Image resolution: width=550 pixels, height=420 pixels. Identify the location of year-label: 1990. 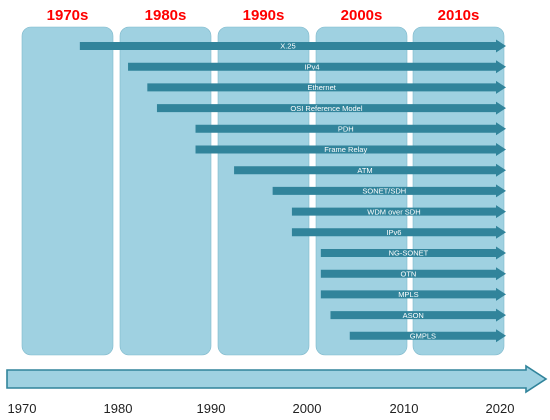
(211, 408).